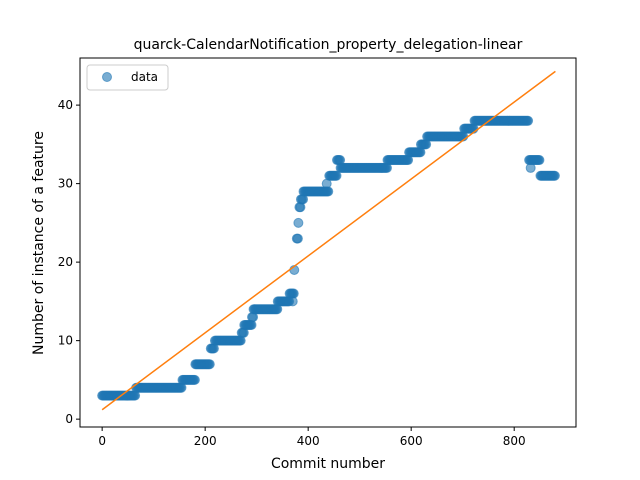 The width and height of the screenshot is (640, 480). What do you see at coordinates (205, 441) in the screenshot?
I see `x-tick-label: 200` at bounding box center [205, 441].